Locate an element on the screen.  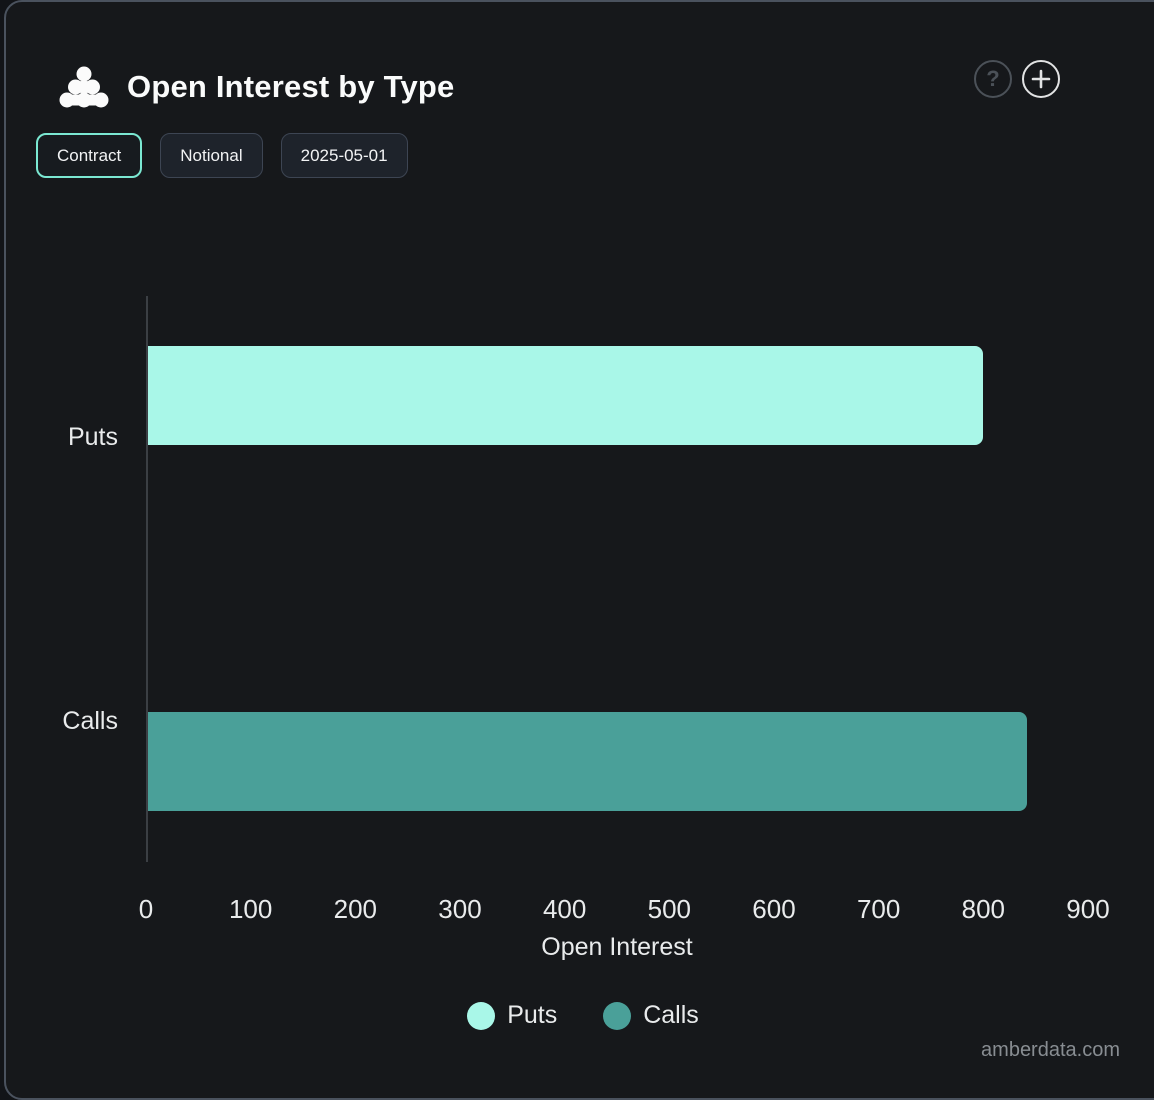
bar-calls is located at coordinates (588, 761).